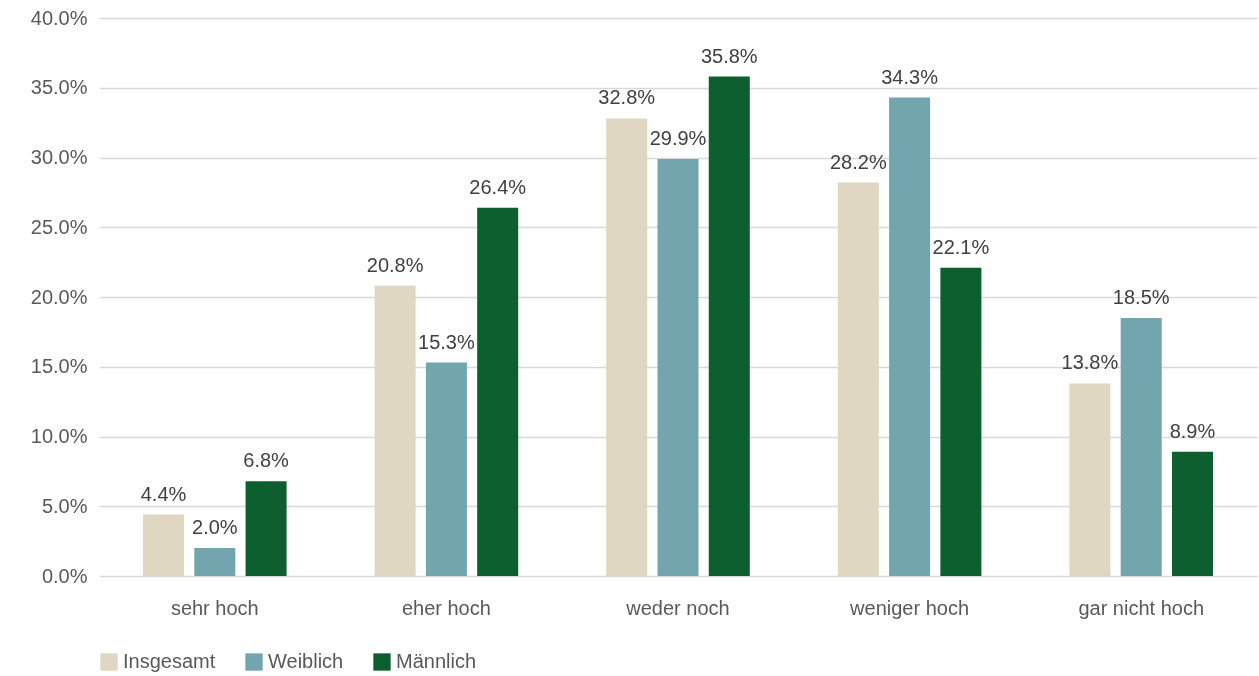 The height and width of the screenshot is (676, 1259). I want to click on x-tick-label: weniger hoch, so click(909, 607).